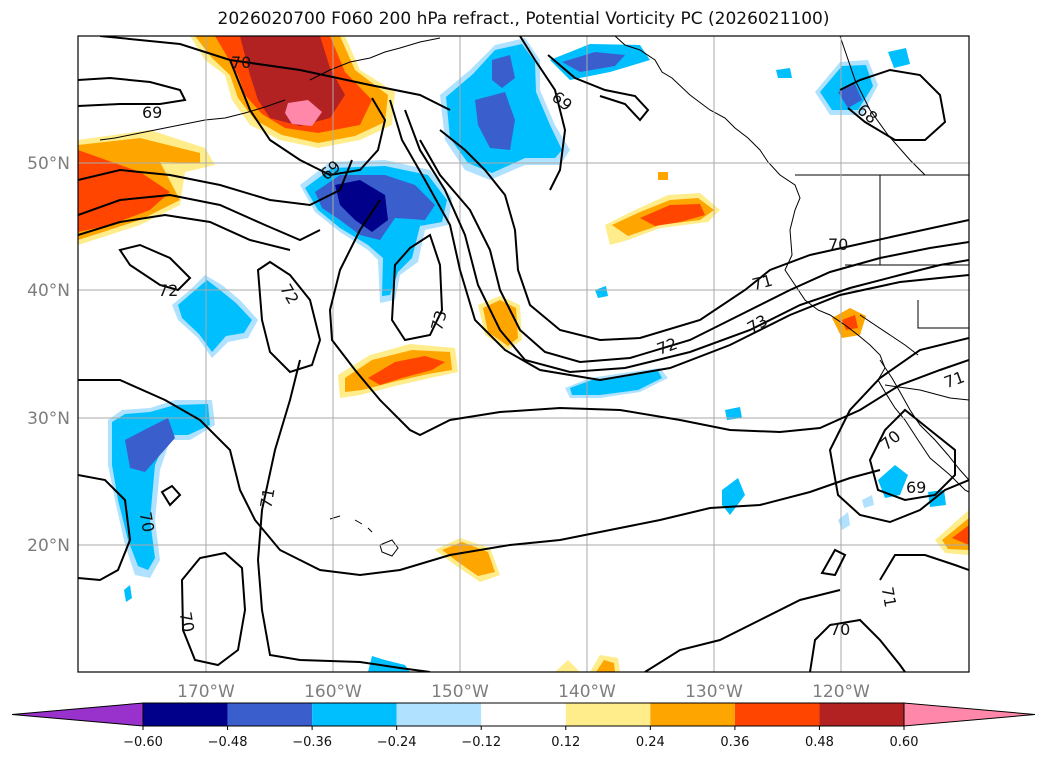 This screenshot has height=765, width=1047. Describe the element at coordinates (206, 692) in the screenshot. I see `lon-label-170w: 170°W` at that location.